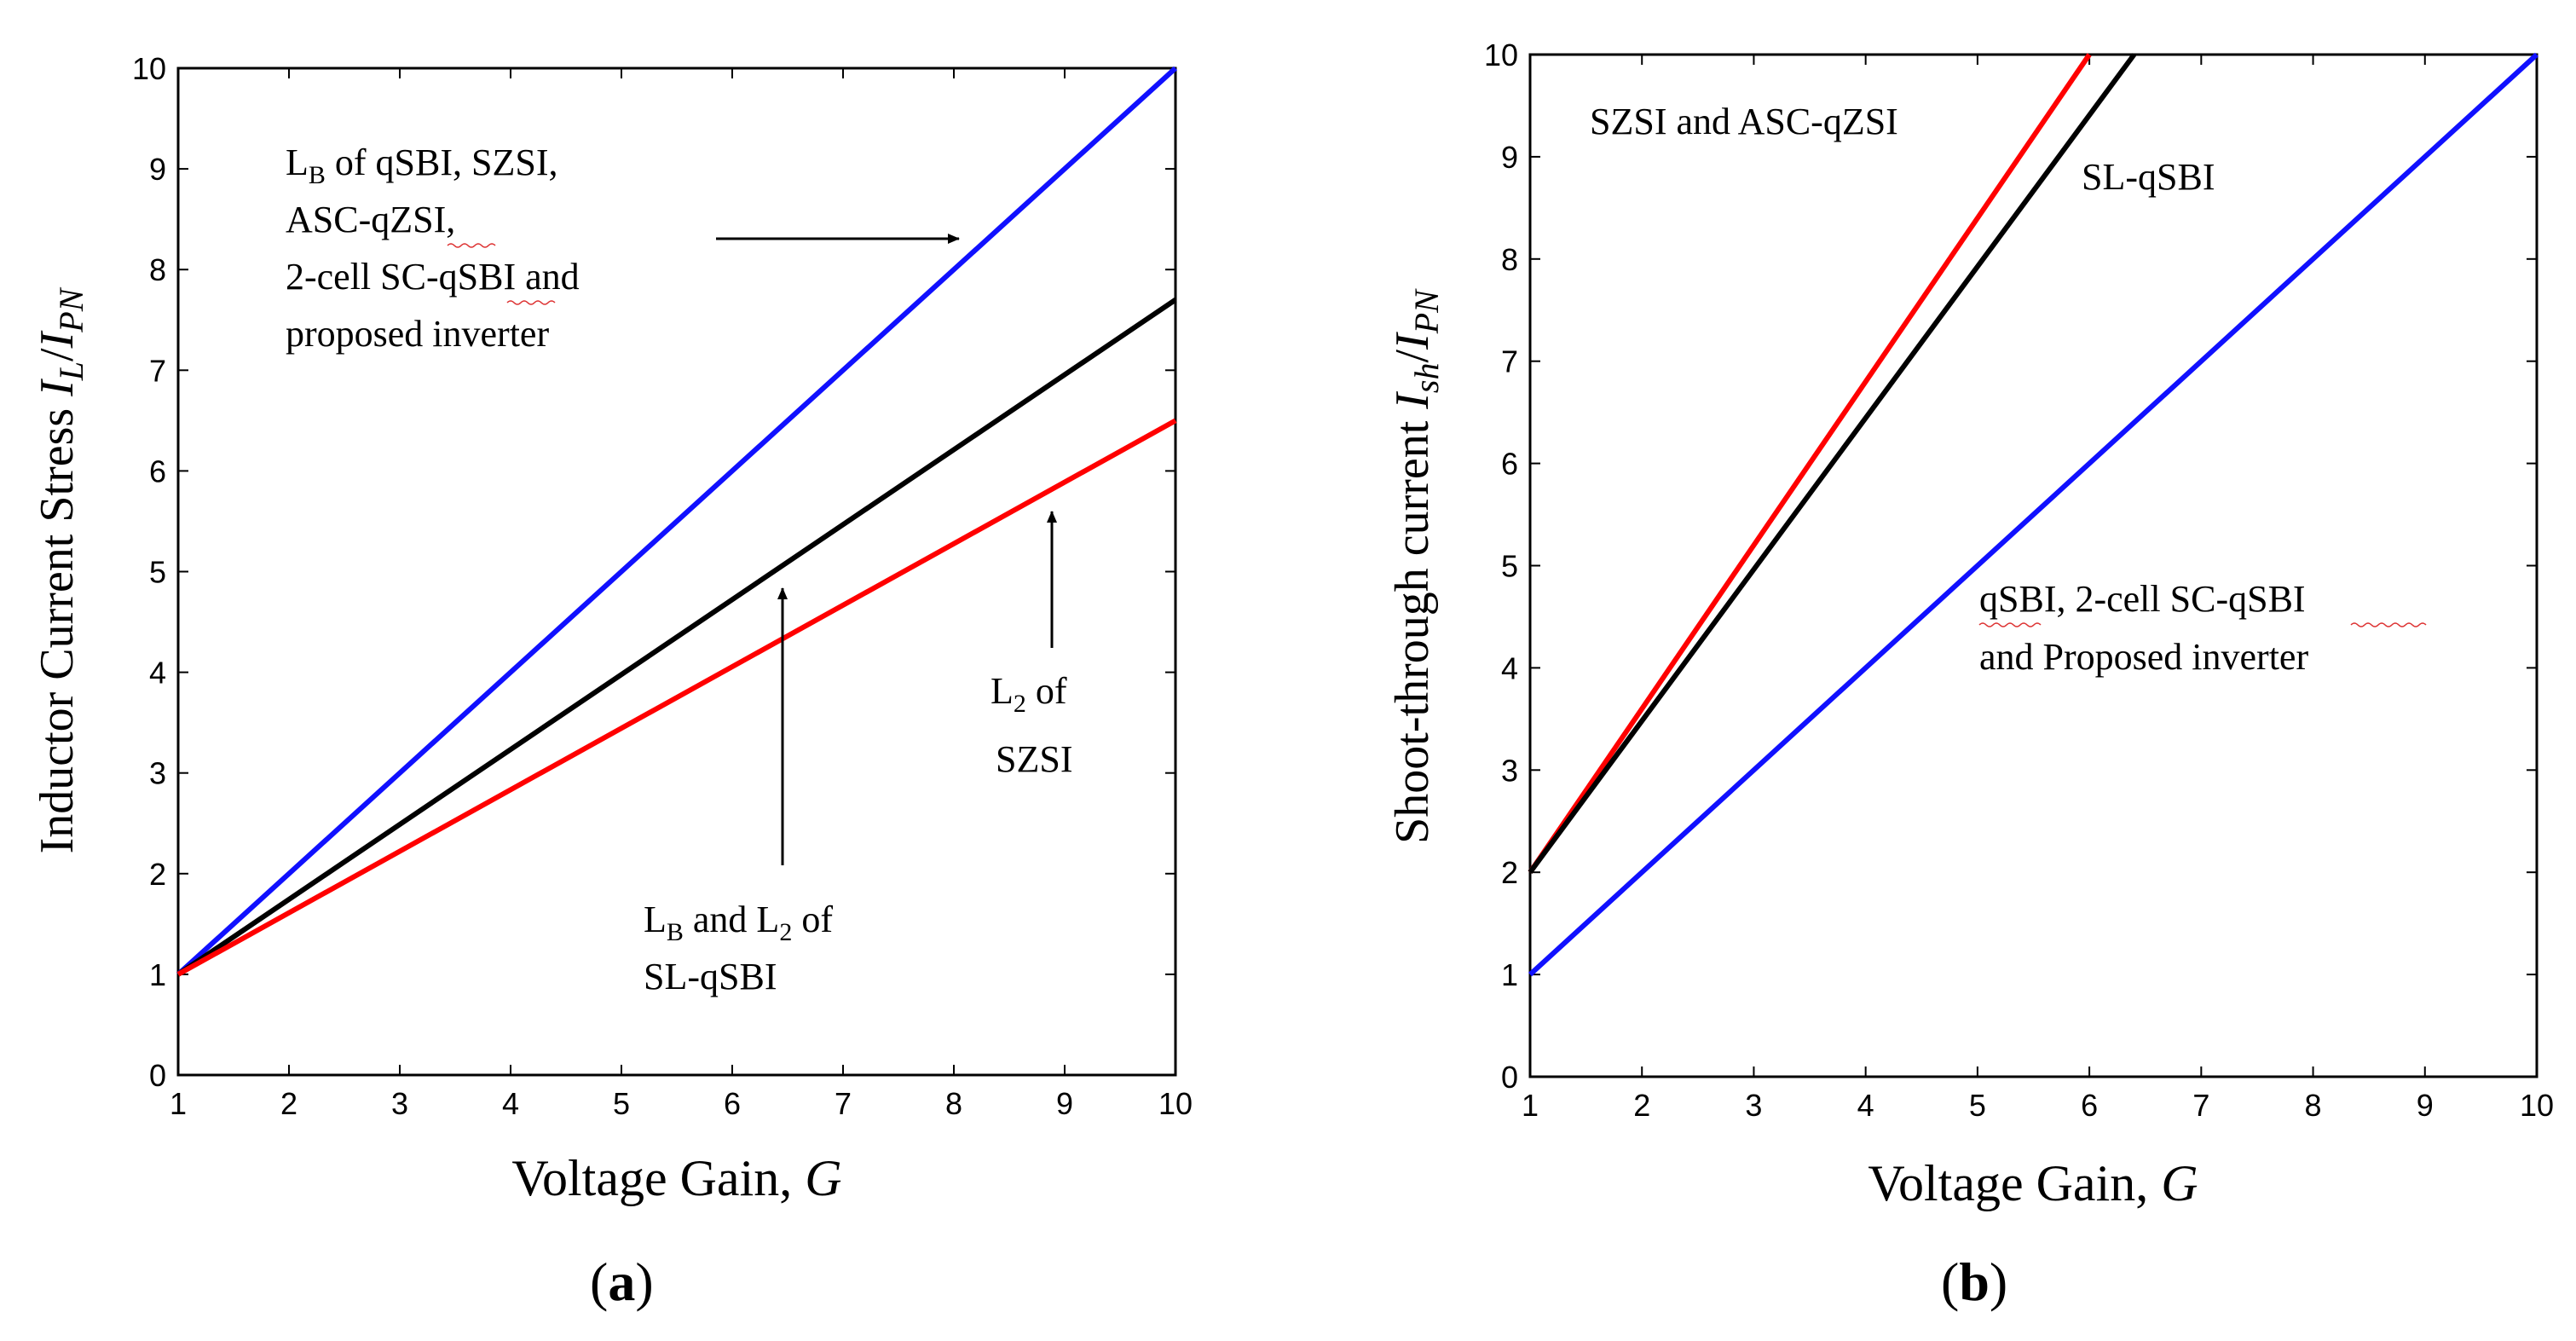 The image size is (2576, 1341). What do you see at coordinates (2143, 657) in the screenshot?
I see `annotation-line: and Proposed inverter` at bounding box center [2143, 657].